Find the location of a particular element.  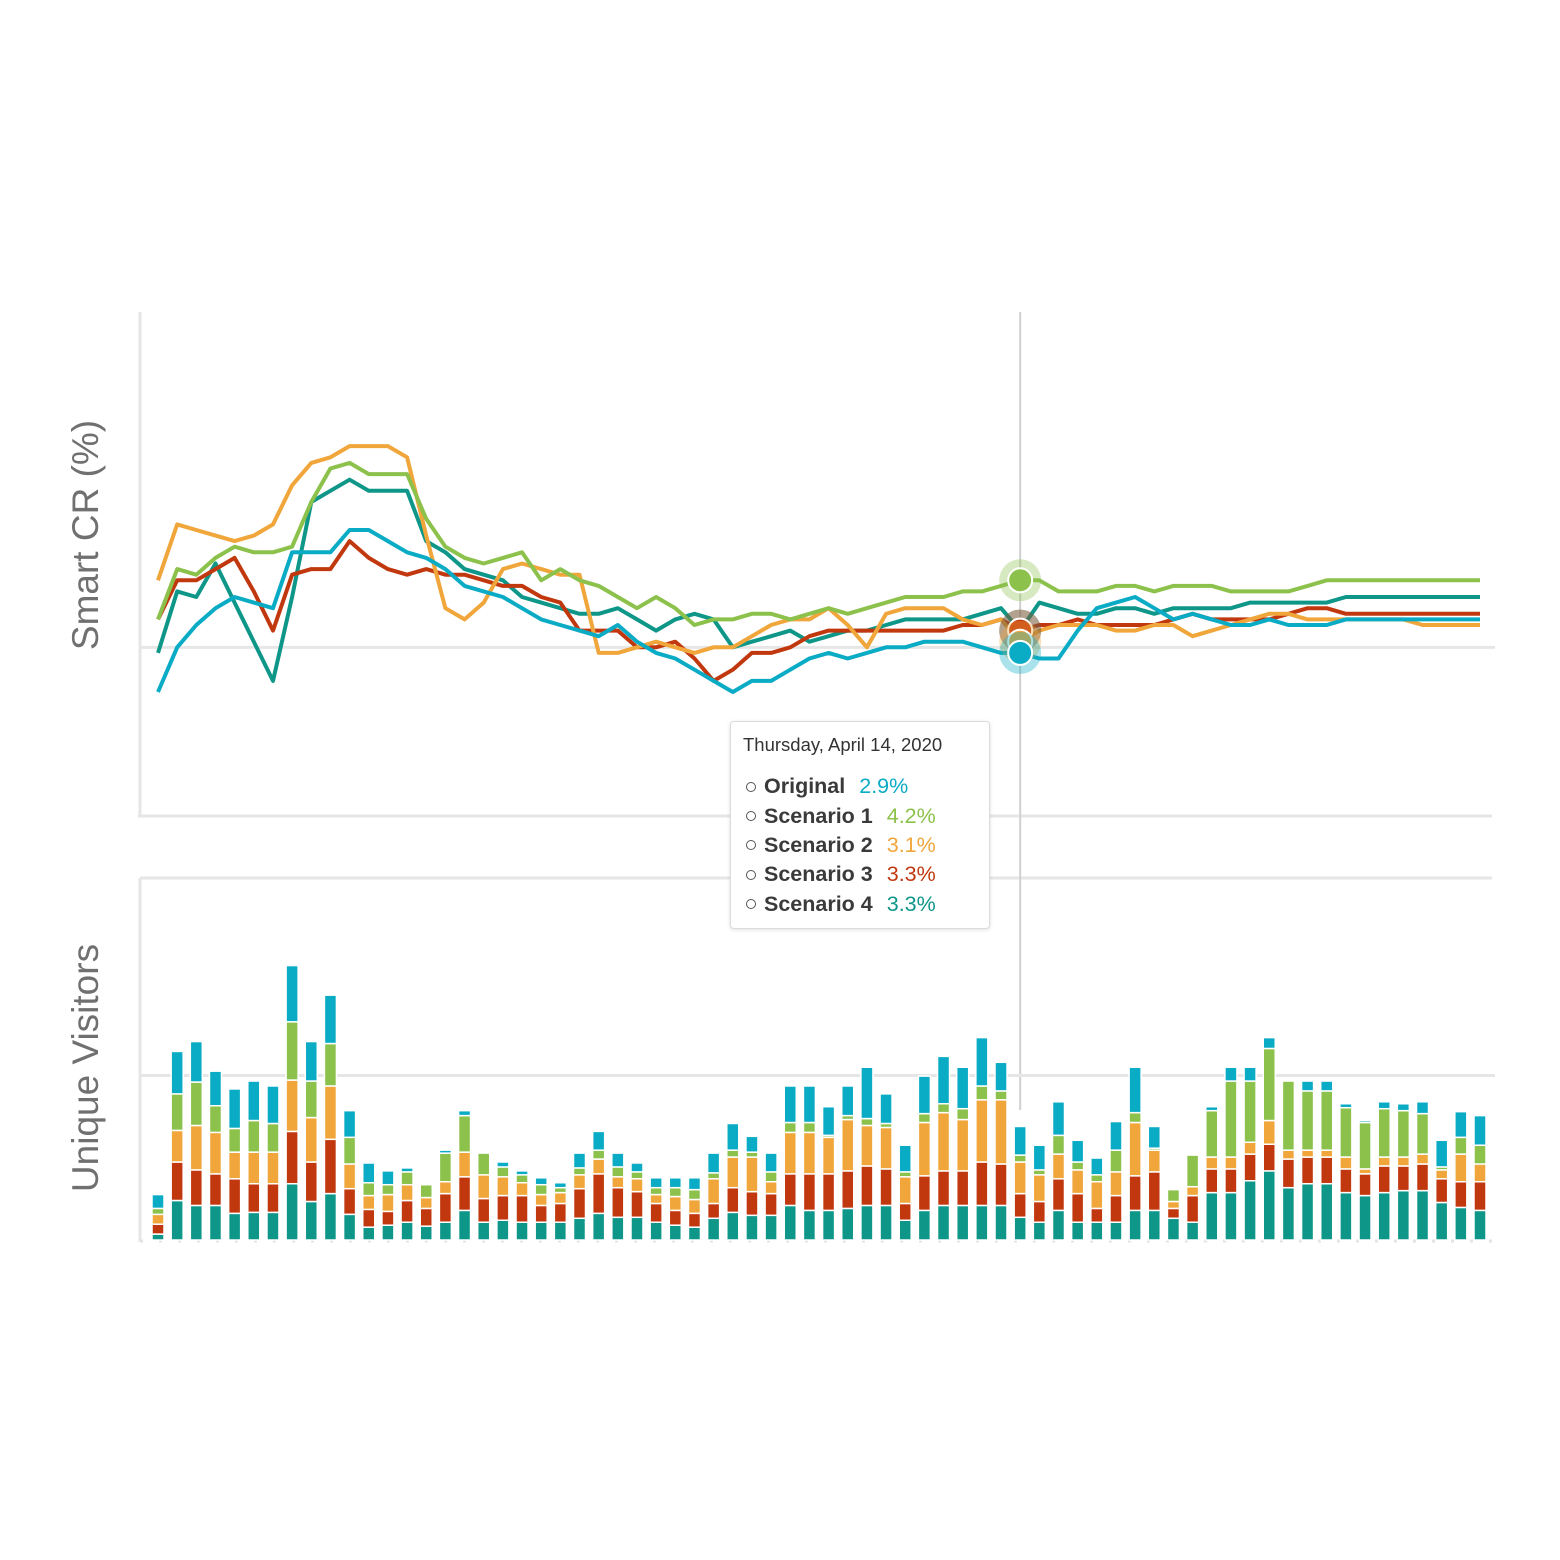

y-axis-title: Smart CR (%) is located at coordinates (85, 535).